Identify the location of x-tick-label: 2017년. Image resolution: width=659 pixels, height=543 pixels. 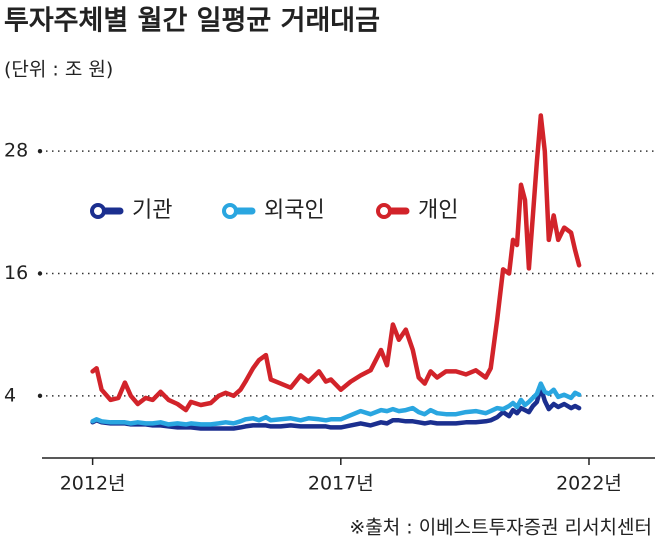
(341, 484).